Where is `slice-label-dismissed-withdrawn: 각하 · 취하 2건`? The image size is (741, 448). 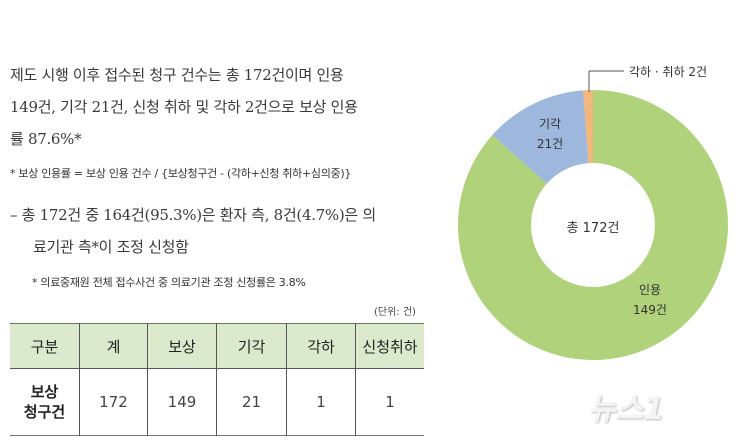
slice-label-dismissed-withdrawn: 각하 · 취하 2건 is located at coordinates (668, 72).